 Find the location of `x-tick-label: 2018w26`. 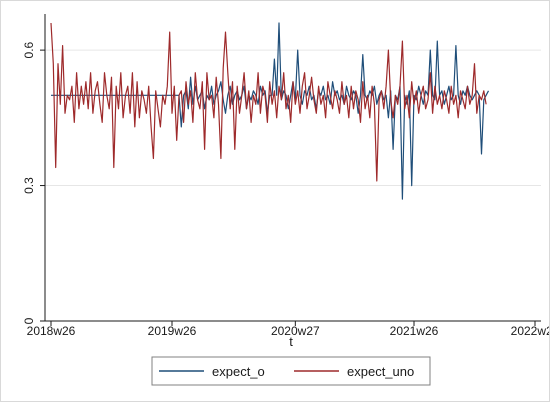

x-tick-label: 2018w26 is located at coordinates (51, 331).